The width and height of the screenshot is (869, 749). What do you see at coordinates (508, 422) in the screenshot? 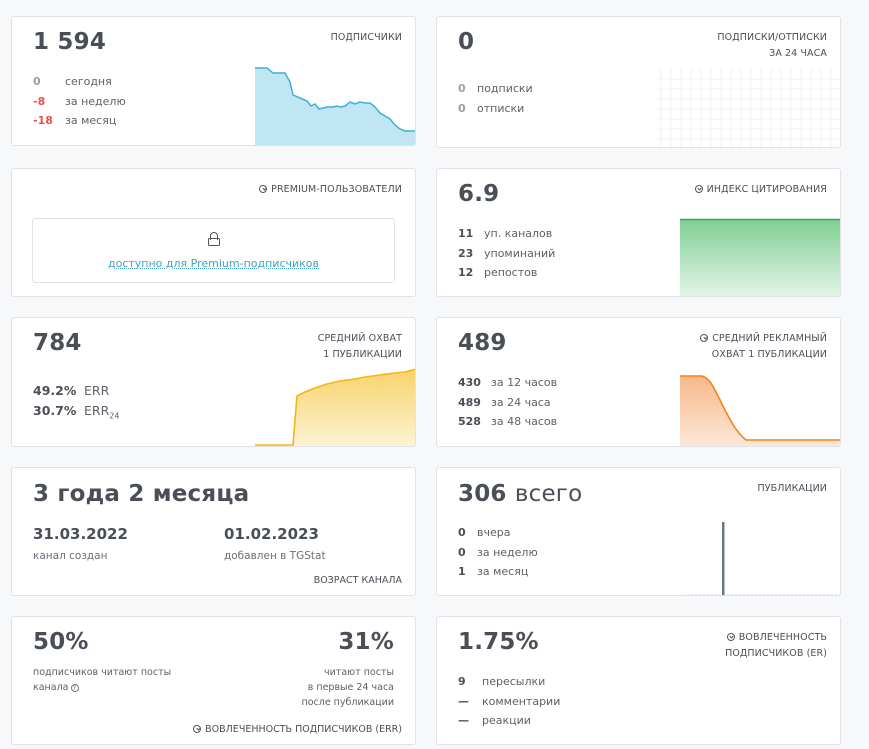
I see `stat-row-48h: 528 за 48 часов` at bounding box center [508, 422].